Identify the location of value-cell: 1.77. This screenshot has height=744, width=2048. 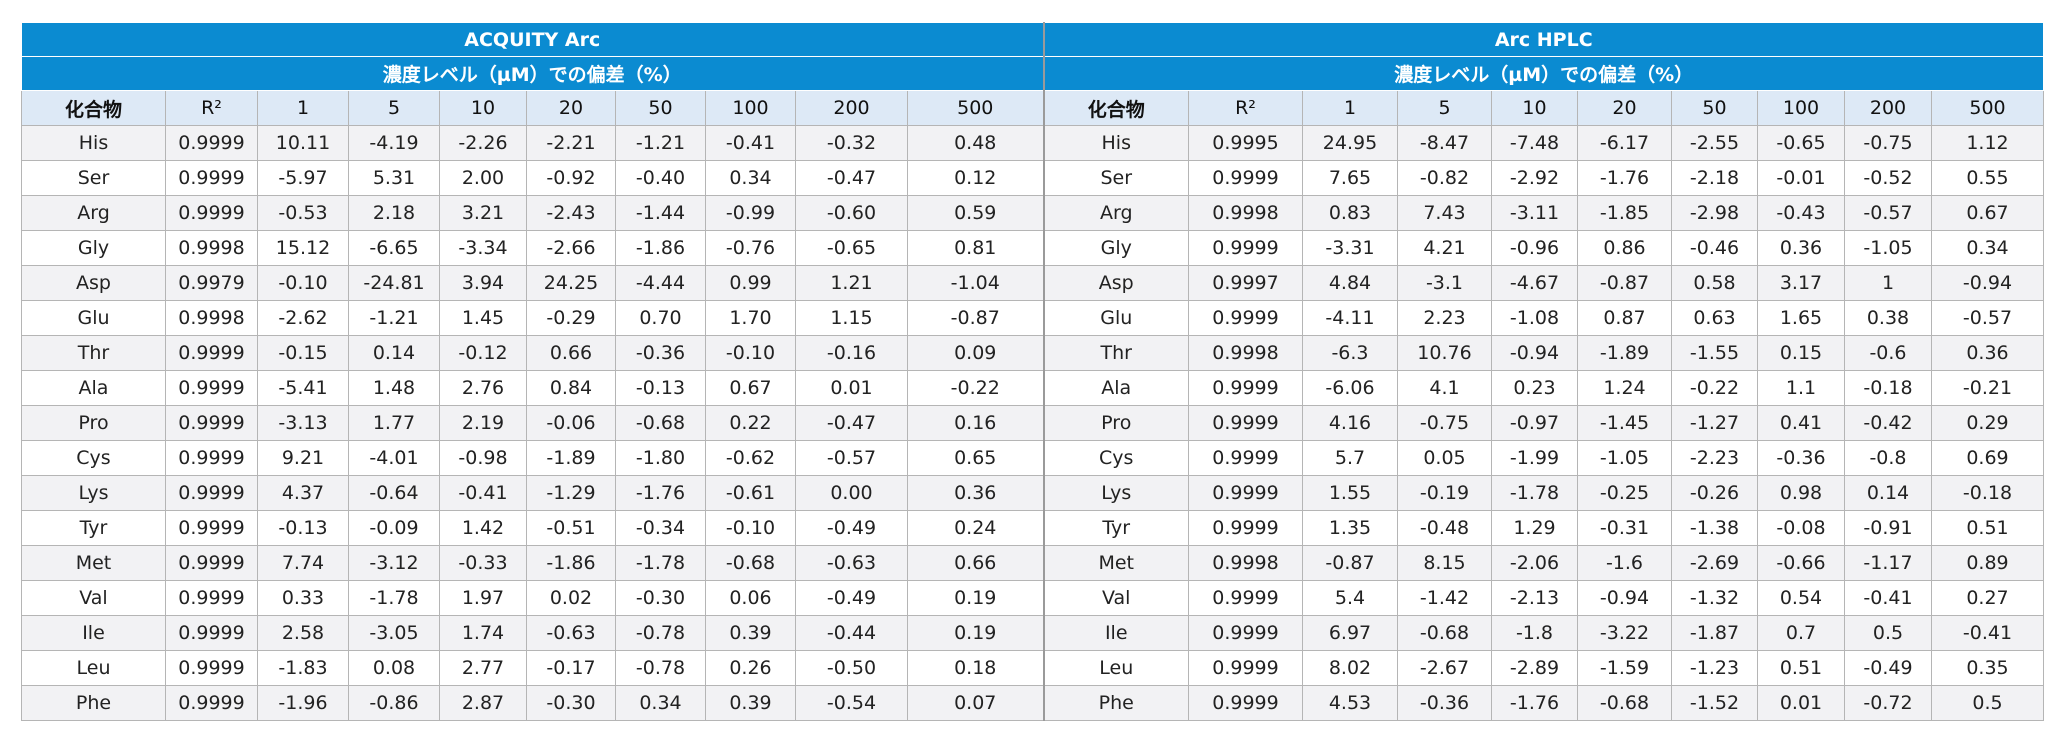
(394, 423).